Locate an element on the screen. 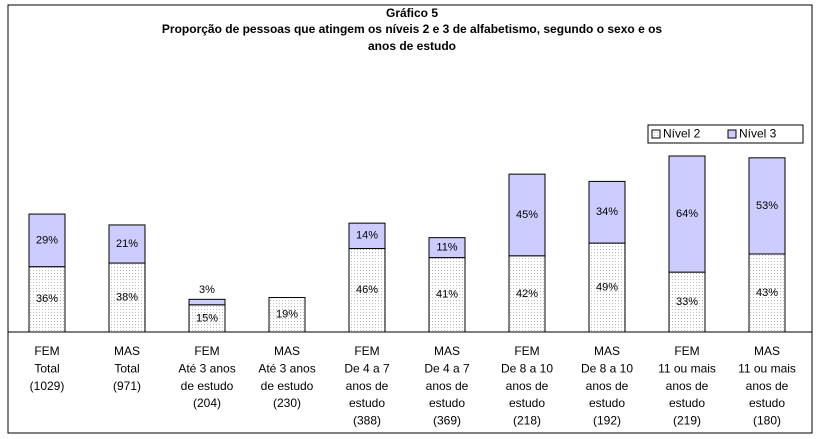  data-label: 34% is located at coordinates (607, 212).